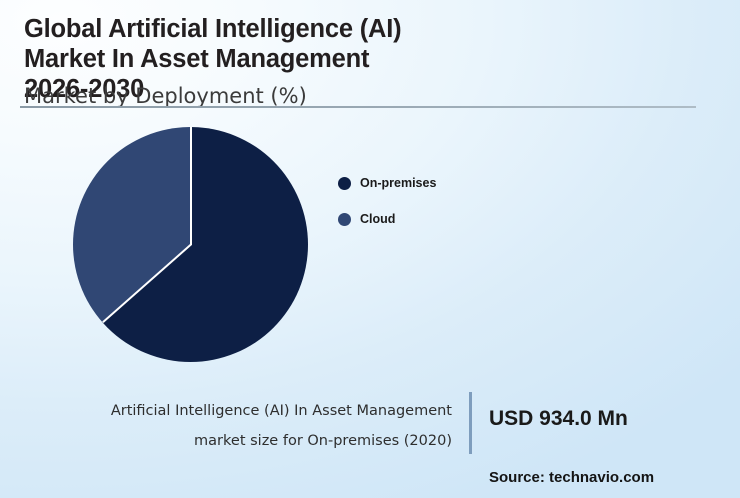 This screenshot has height=498, width=740. I want to click on market-size-value: USD 934.0 Mn, so click(558, 418).